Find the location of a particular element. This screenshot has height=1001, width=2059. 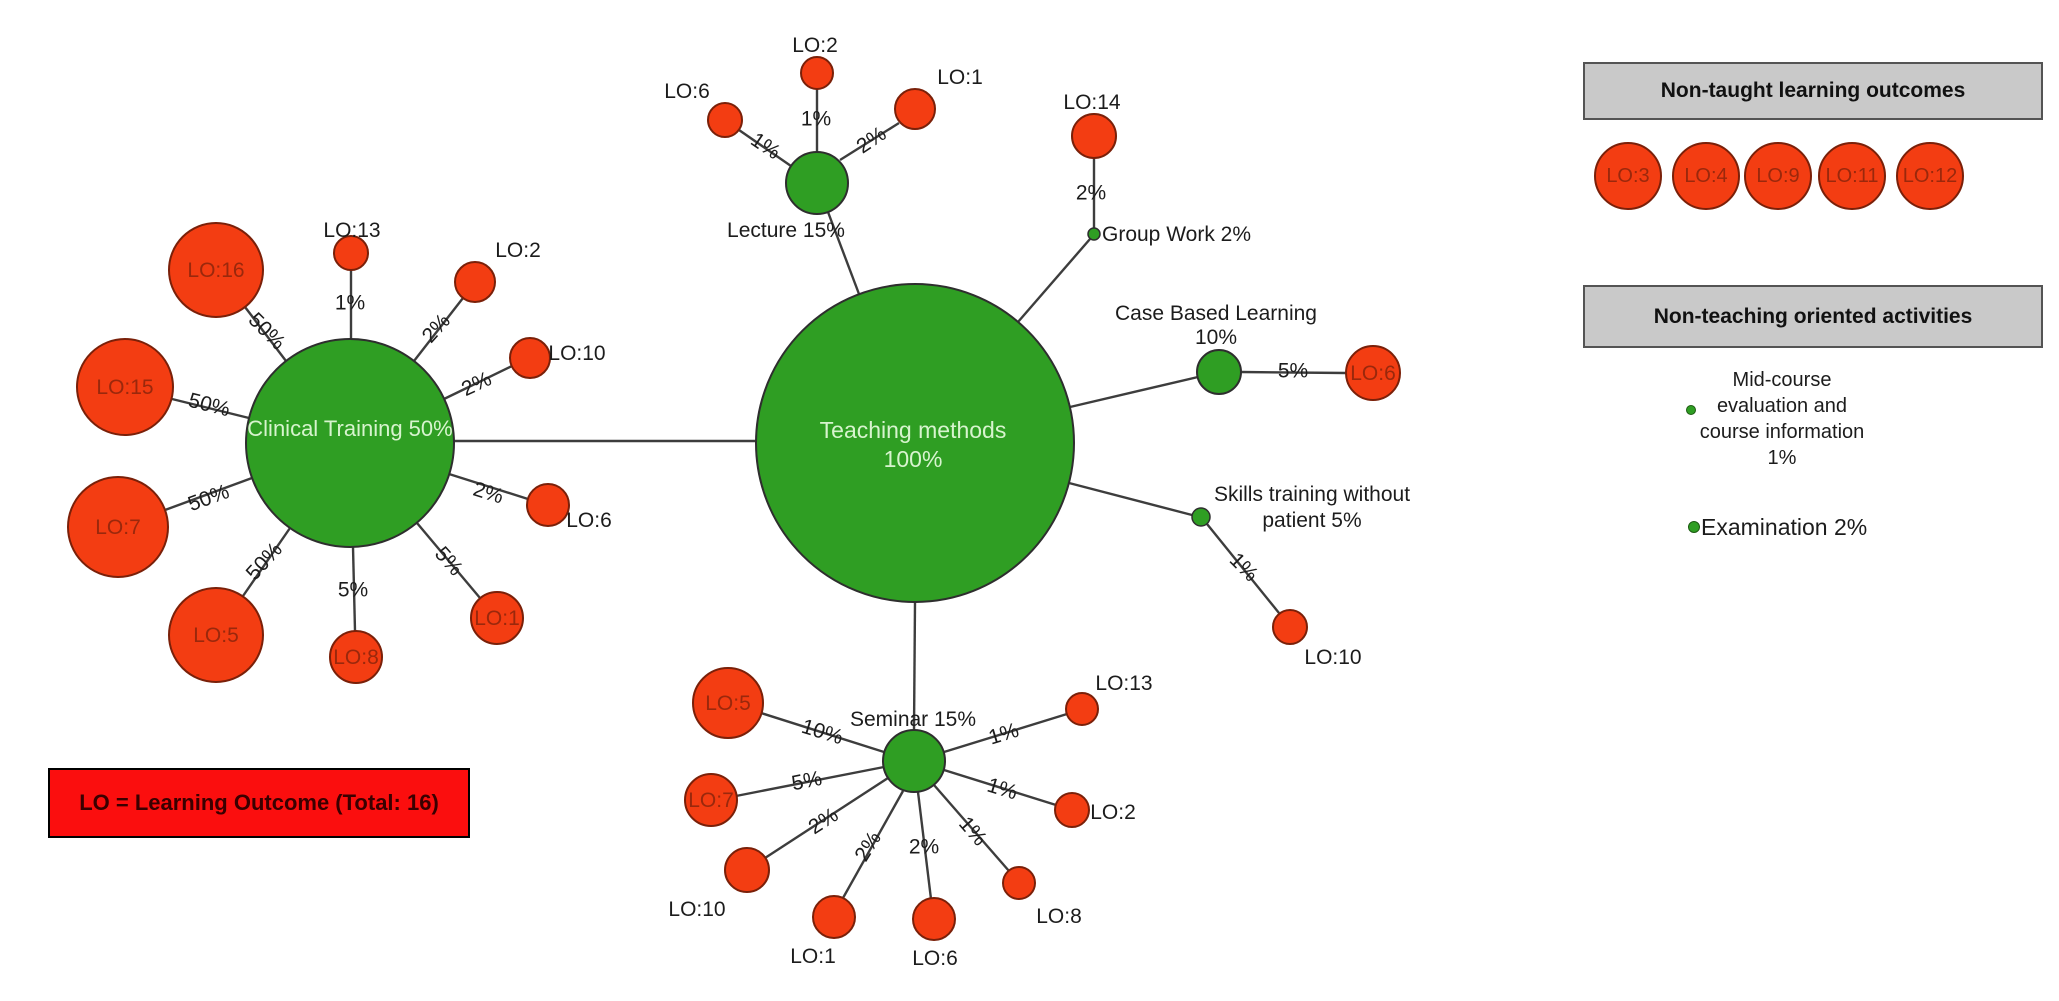

edge-percent-label: 5% is located at coordinates (353, 590).